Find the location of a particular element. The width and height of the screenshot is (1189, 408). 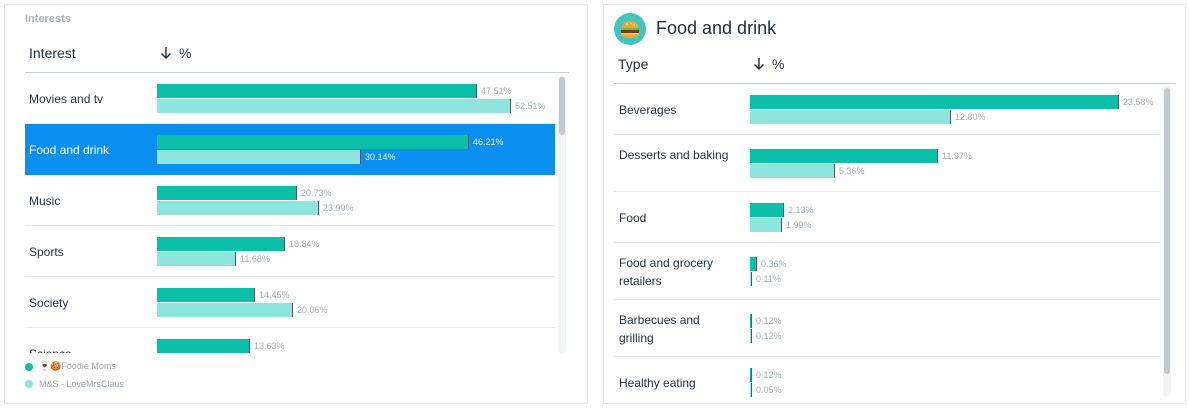

list-item: Food and grocery retailers 0.36% 0.11% is located at coordinates (887, 271).